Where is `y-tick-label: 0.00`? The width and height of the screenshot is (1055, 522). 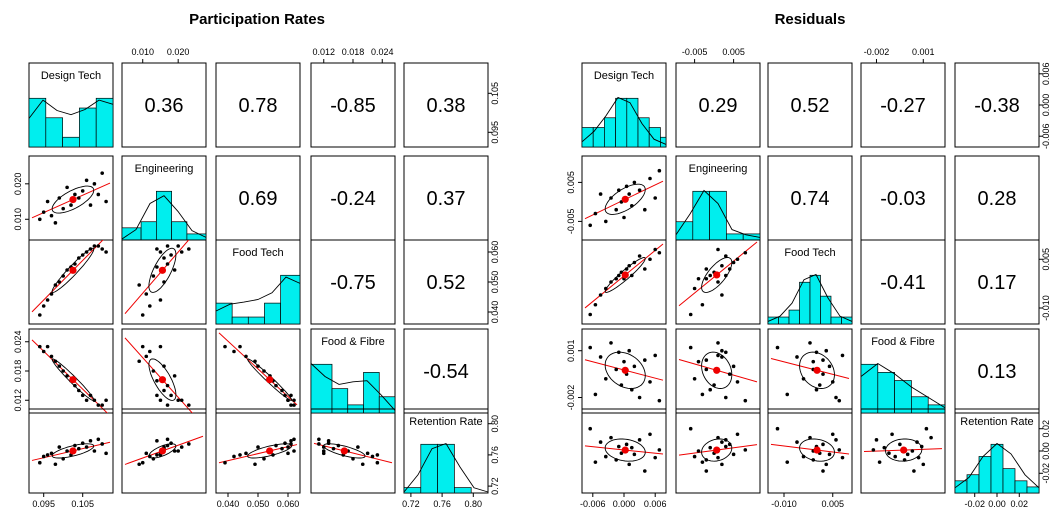
y-tick-label: 0.00 is located at coordinates (1046, 451).